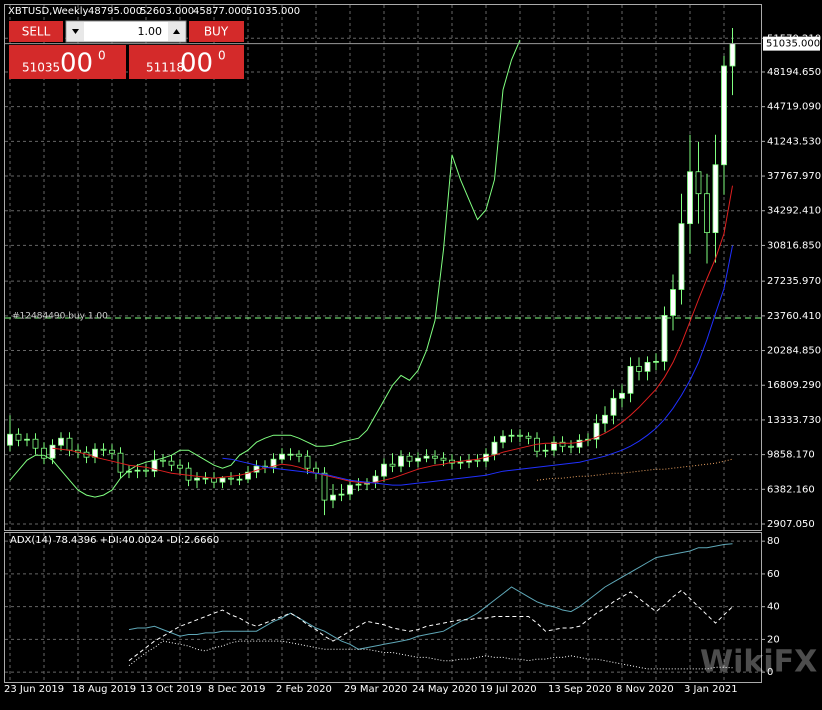  Describe the element at coordinates (375, 689) in the screenshot. I see `x-tick-label: 29 Mar 2020` at that location.